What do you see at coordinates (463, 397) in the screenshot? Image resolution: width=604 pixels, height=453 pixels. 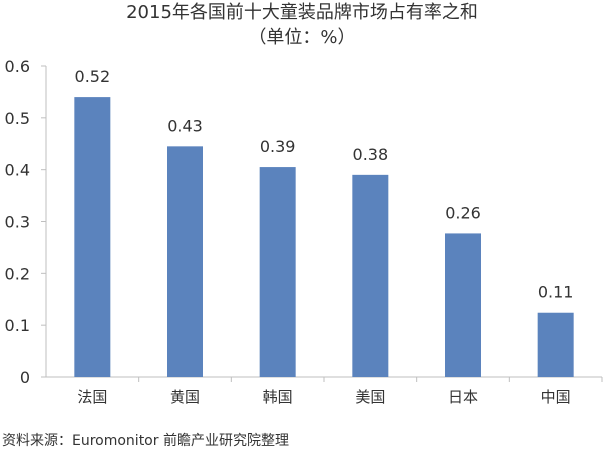 I see `x-category-label: 日本` at bounding box center [463, 397].